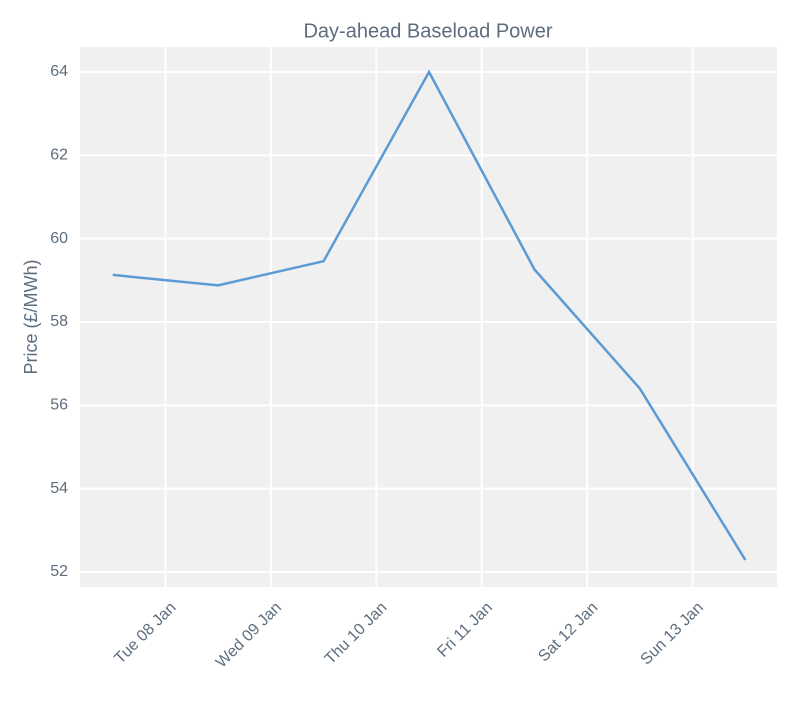 The image size is (800, 705). Describe the element at coordinates (427, 31) in the screenshot. I see `chart-title: Day-ahead Baseload Power` at that location.